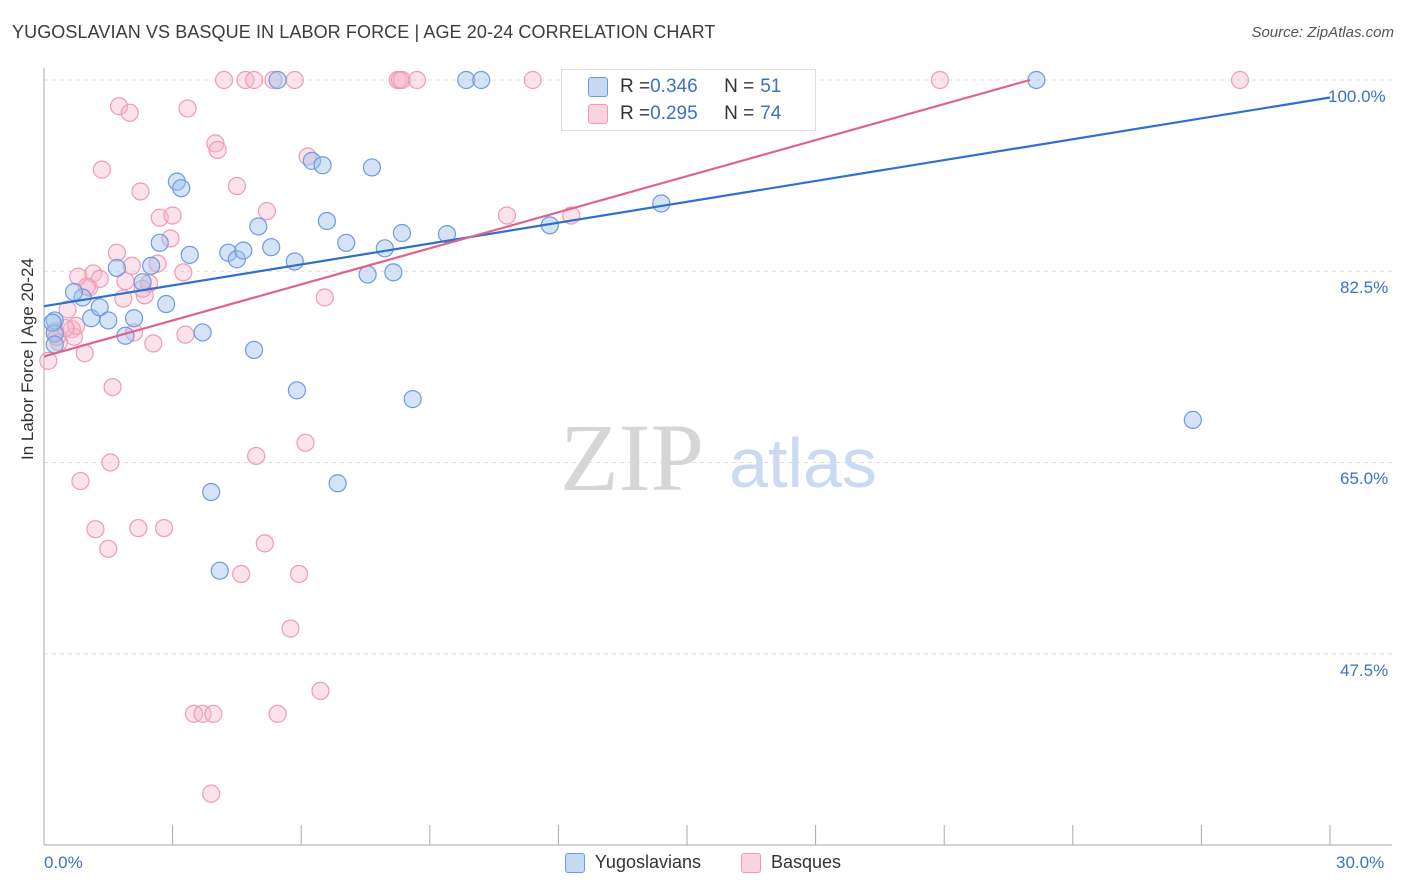 This screenshot has height=892, width=1406. What do you see at coordinates (739, 86) in the screenshot?
I see `n-label: N =` at bounding box center [739, 86].